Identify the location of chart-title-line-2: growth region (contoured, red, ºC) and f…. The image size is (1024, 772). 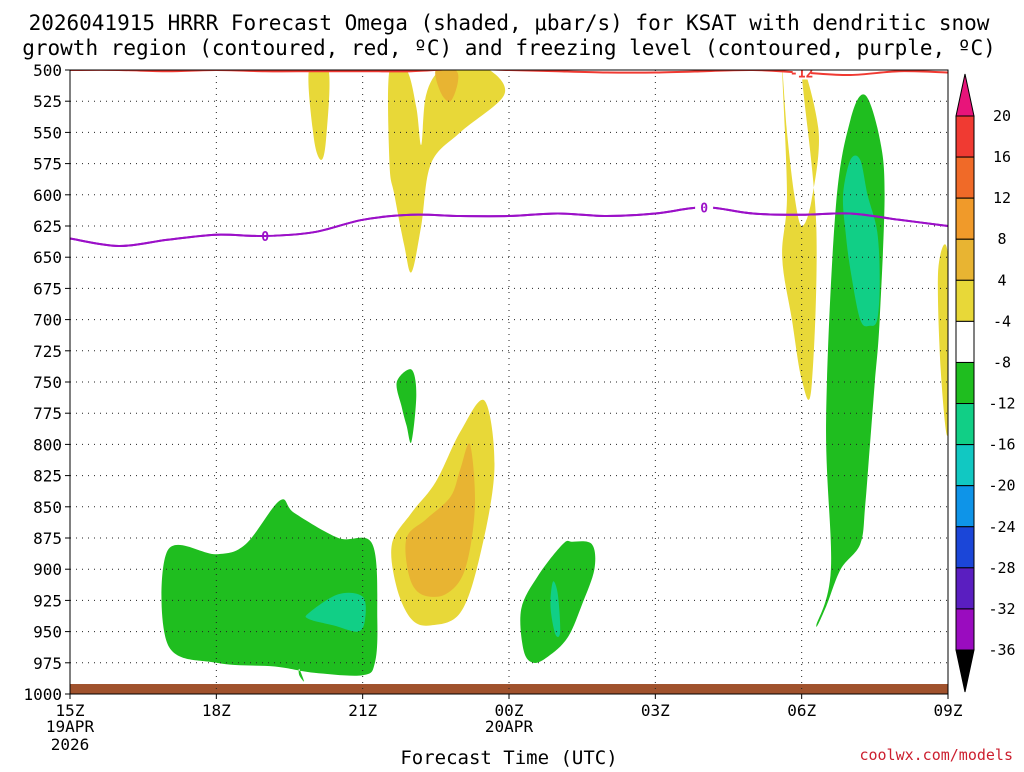
(509, 48).